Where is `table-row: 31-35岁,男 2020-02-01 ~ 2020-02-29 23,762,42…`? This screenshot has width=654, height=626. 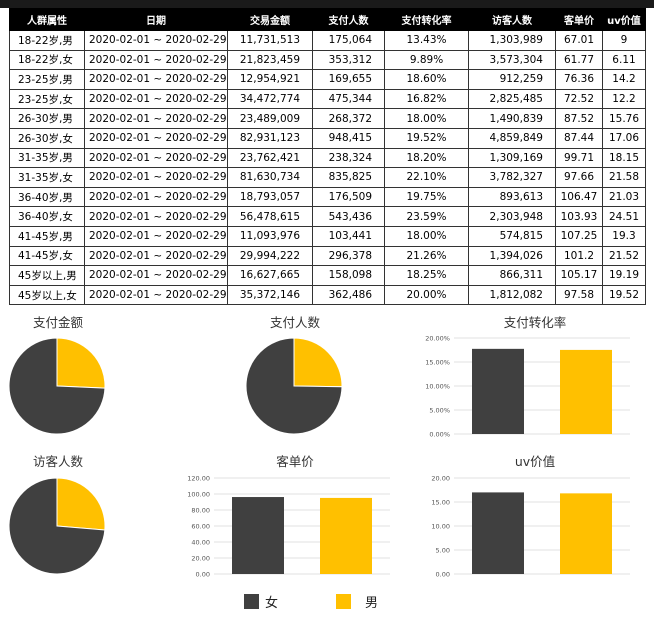
table-row: 31-35岁,男 2020-02-01 ~ 2020-02-29 23,762,42… is located at coordinates (327, 158).